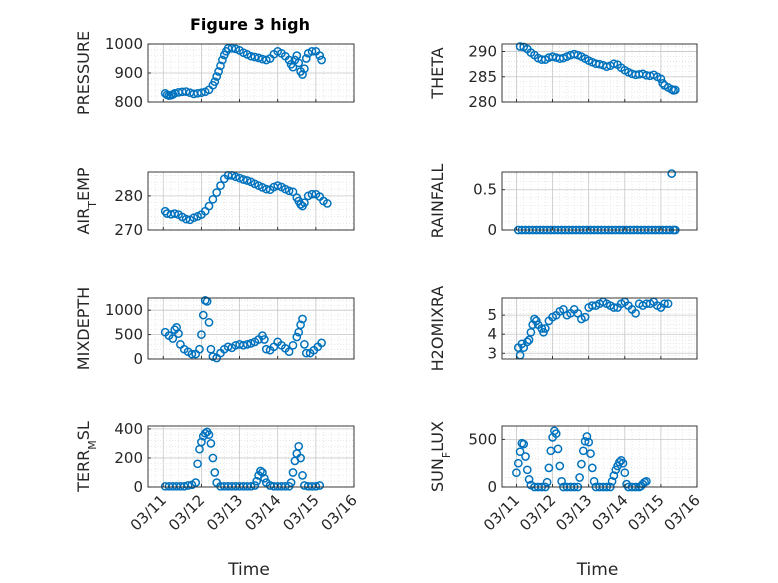  Describe the element at coordinates (250, 24) in the screenshot. I see `figure-title: Figure 3 high` at that location.